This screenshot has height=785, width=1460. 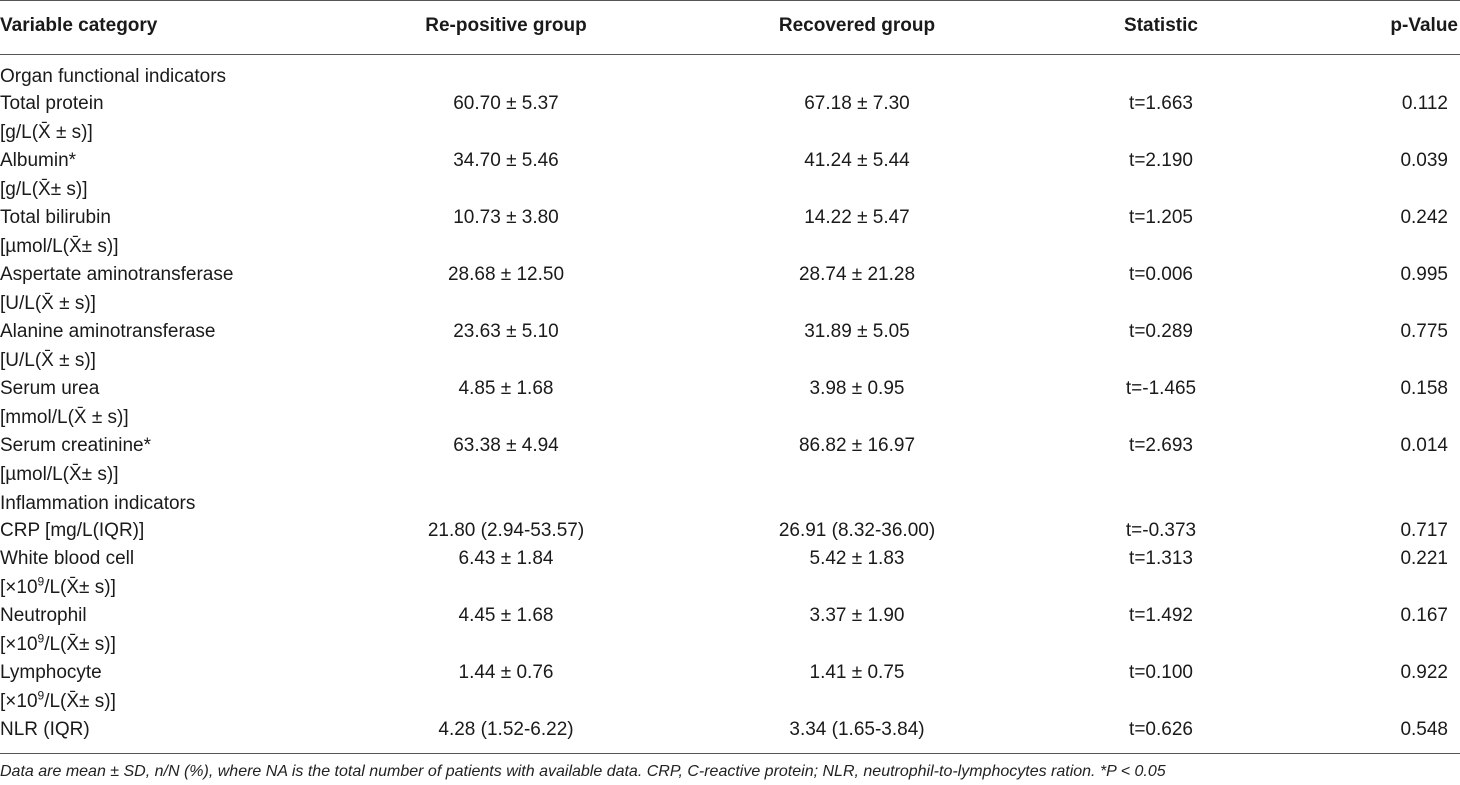 What do you see at coordinates (730, 54) in the screenshot?
I see `table-header-rule` at bounding box center [730, 54].